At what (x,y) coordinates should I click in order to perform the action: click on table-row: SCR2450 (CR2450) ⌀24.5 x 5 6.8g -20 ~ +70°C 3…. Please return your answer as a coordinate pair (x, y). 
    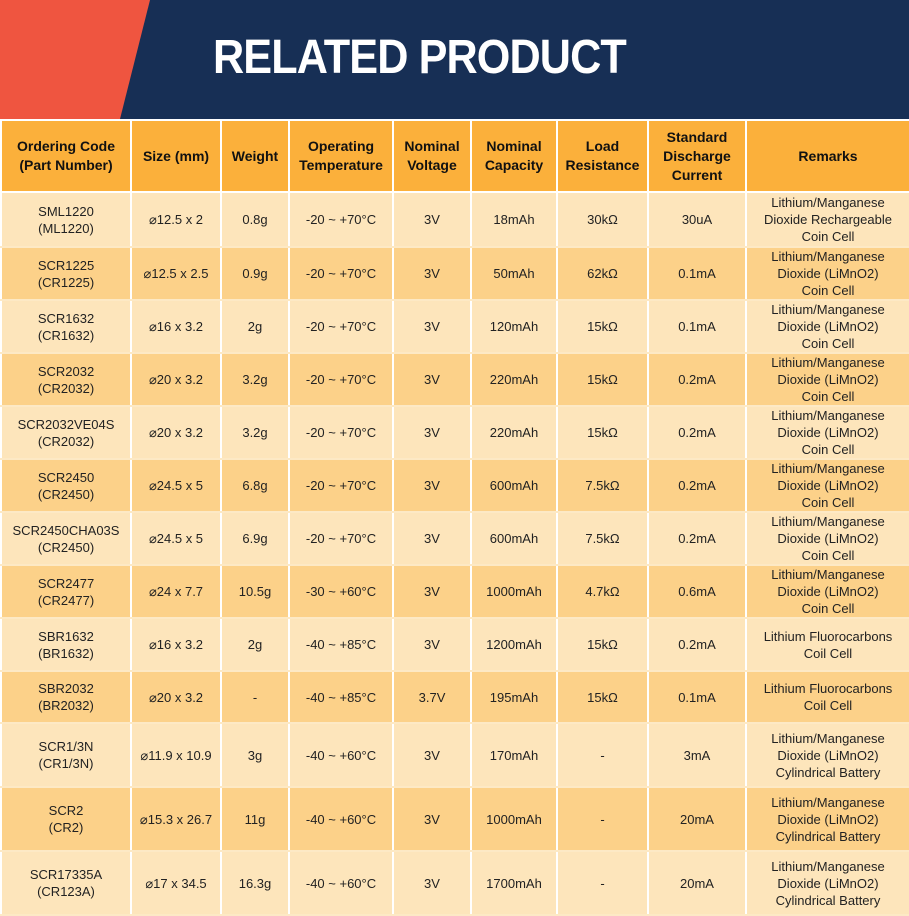
    Looking at the image, I should click on (454, 486).